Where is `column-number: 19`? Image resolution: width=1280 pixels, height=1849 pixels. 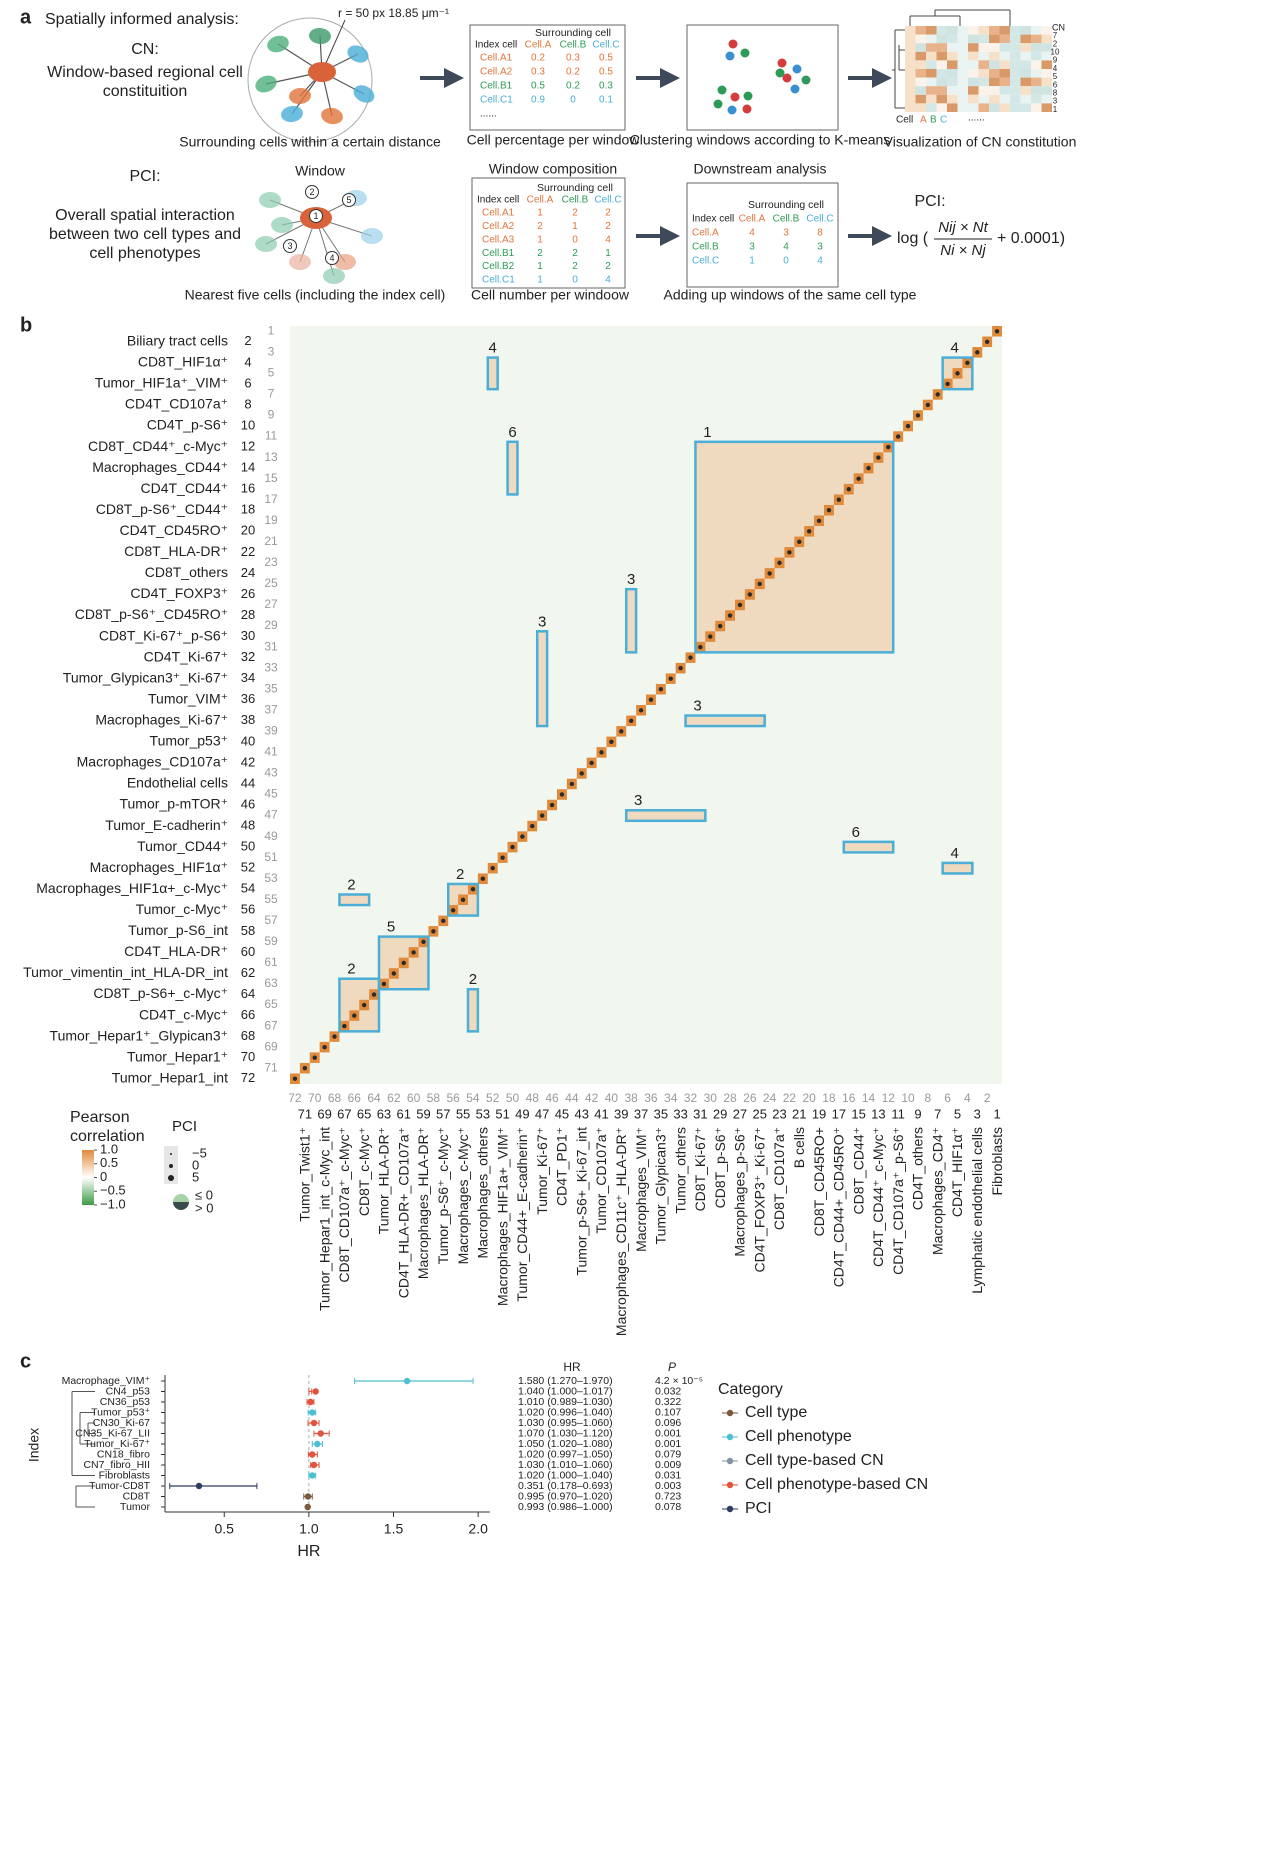
column-number: 19 is located at coordinates (819, 1113).